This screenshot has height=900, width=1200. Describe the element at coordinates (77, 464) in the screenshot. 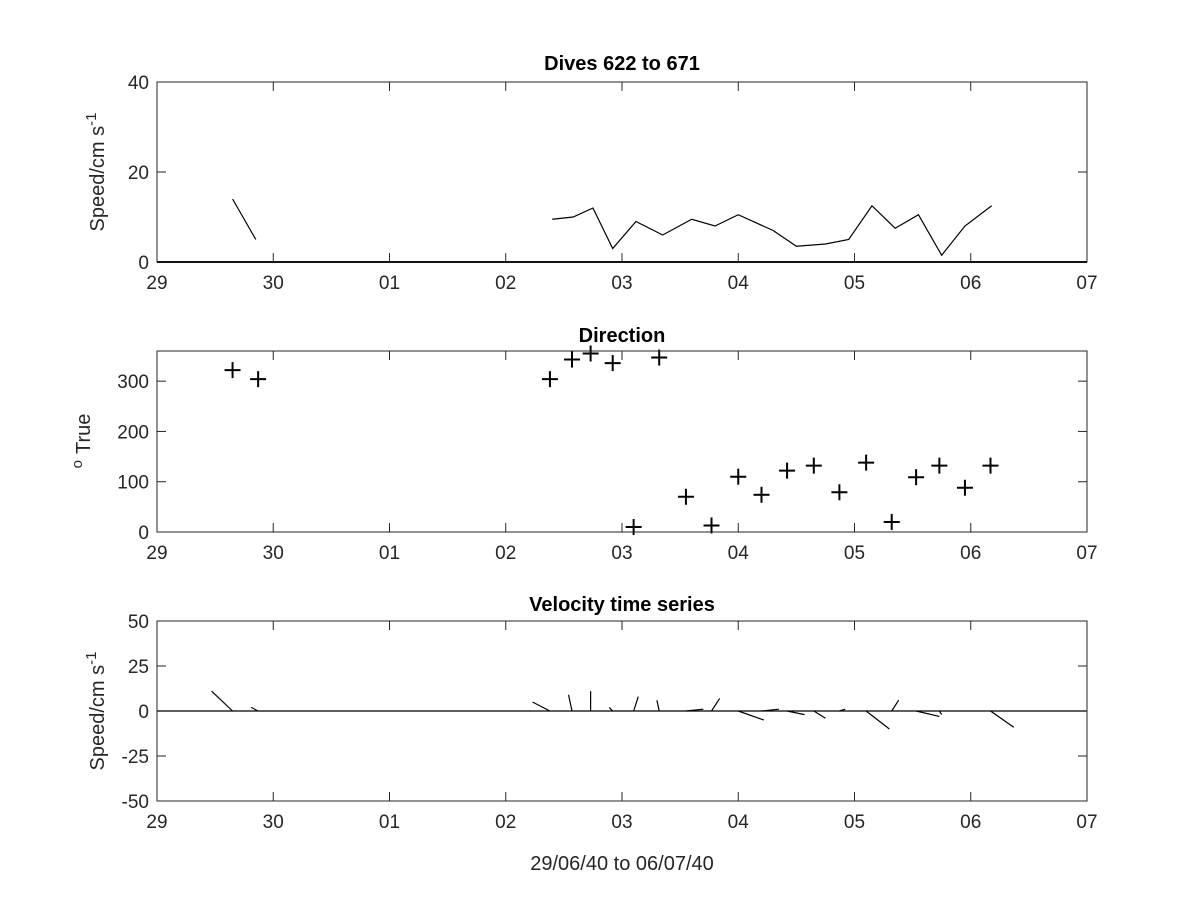

I see `direction-panel-ylabel-sup: o` at that location.